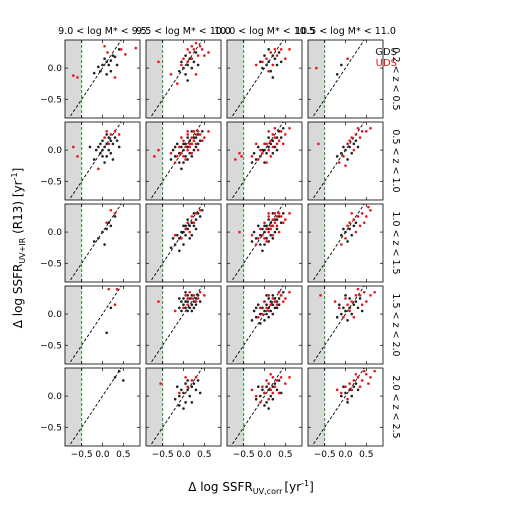 The height and width of the screenshot is (509, 509). What do you see at coordinates (18, 248) in the screenshot?
I see `y-axis-label: Δ log SSFRUV+IR (R13) [yr-1]` at bounding box center [18, 248].